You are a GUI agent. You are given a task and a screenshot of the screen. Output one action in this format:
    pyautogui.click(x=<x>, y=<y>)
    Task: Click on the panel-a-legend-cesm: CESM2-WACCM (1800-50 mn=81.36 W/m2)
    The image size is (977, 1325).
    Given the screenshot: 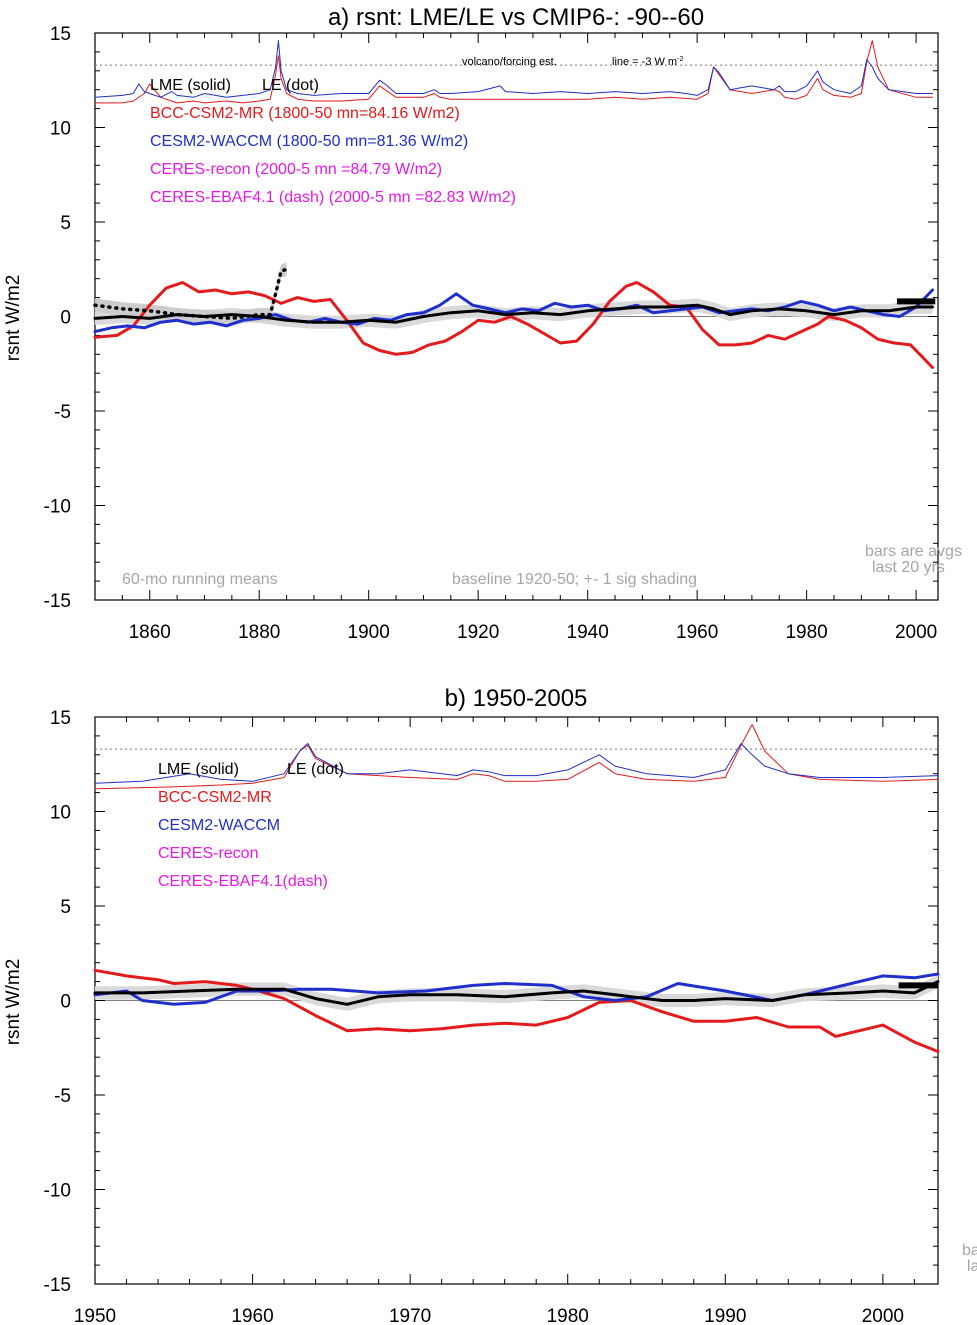 What is the action you would take?
    pyautogui.click(x=309, y=141)
    